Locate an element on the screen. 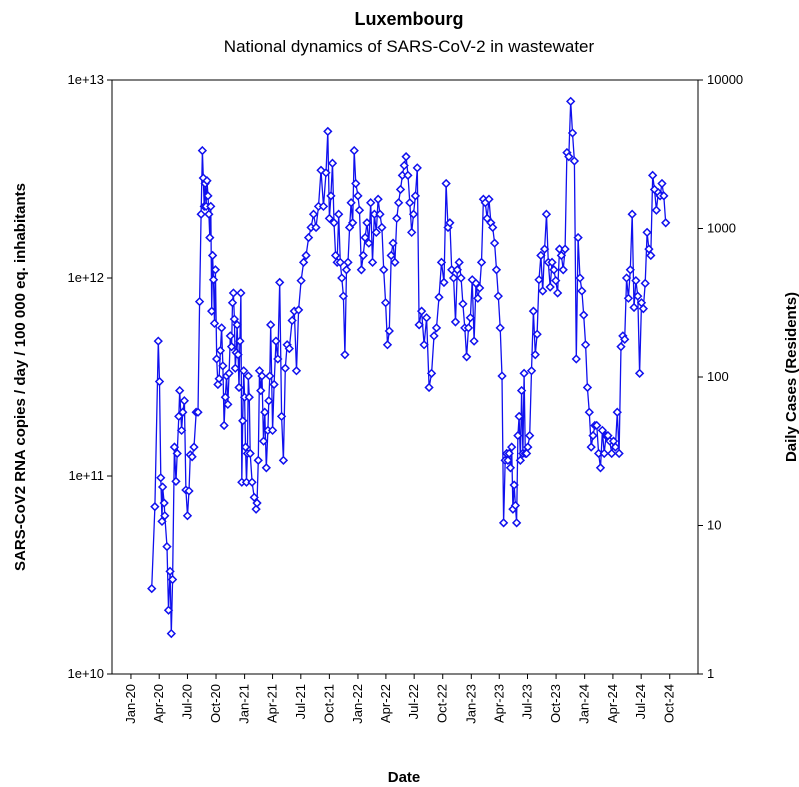  chart-title: Luxembourg is located at coordinates (408, 19).